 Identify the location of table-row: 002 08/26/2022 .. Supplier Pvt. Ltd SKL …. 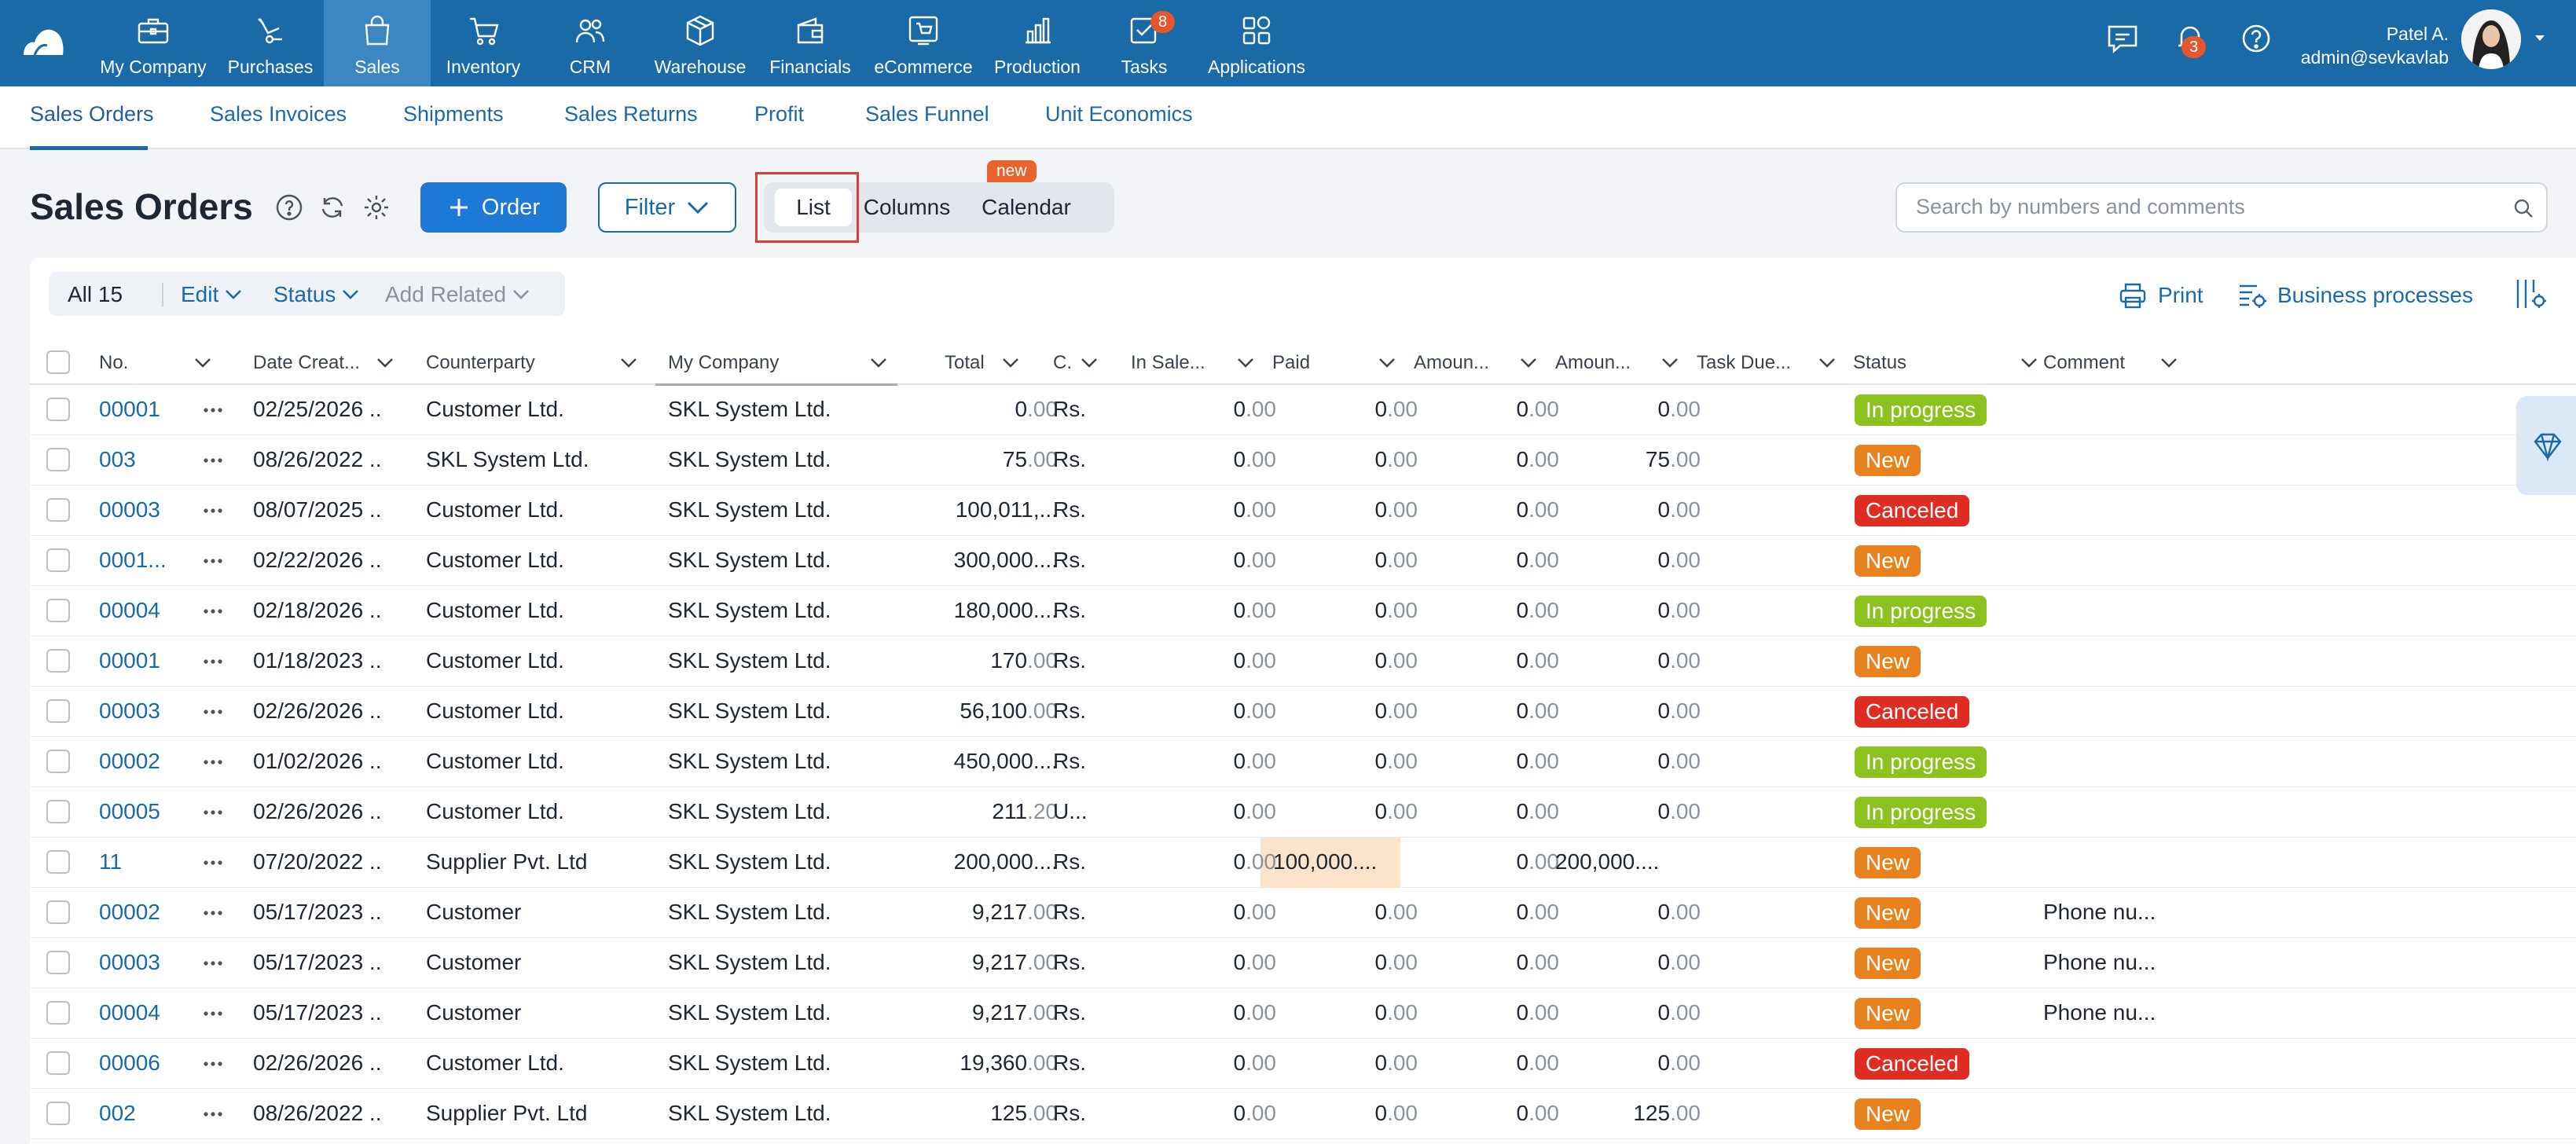
(1303, 1114).